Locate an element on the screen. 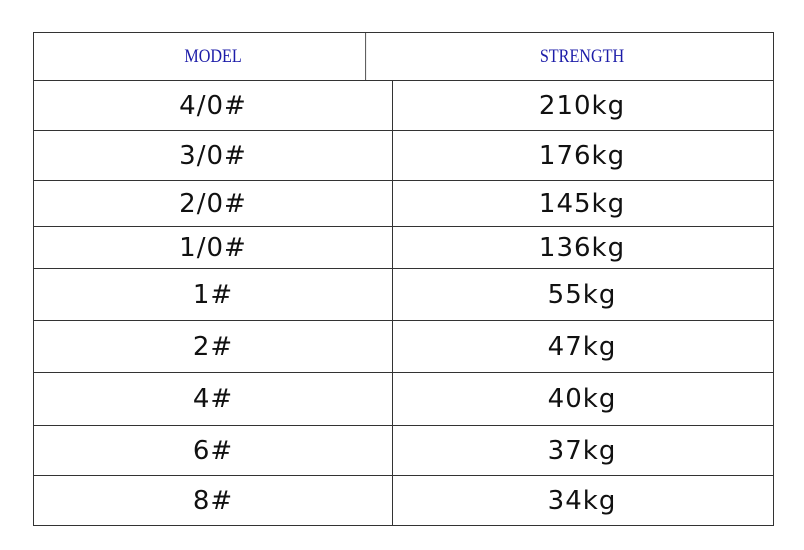 Image resolution: width=804 pixels, height=550 pixels. strength-cell: 34kg is located at coordinates (582, 500).